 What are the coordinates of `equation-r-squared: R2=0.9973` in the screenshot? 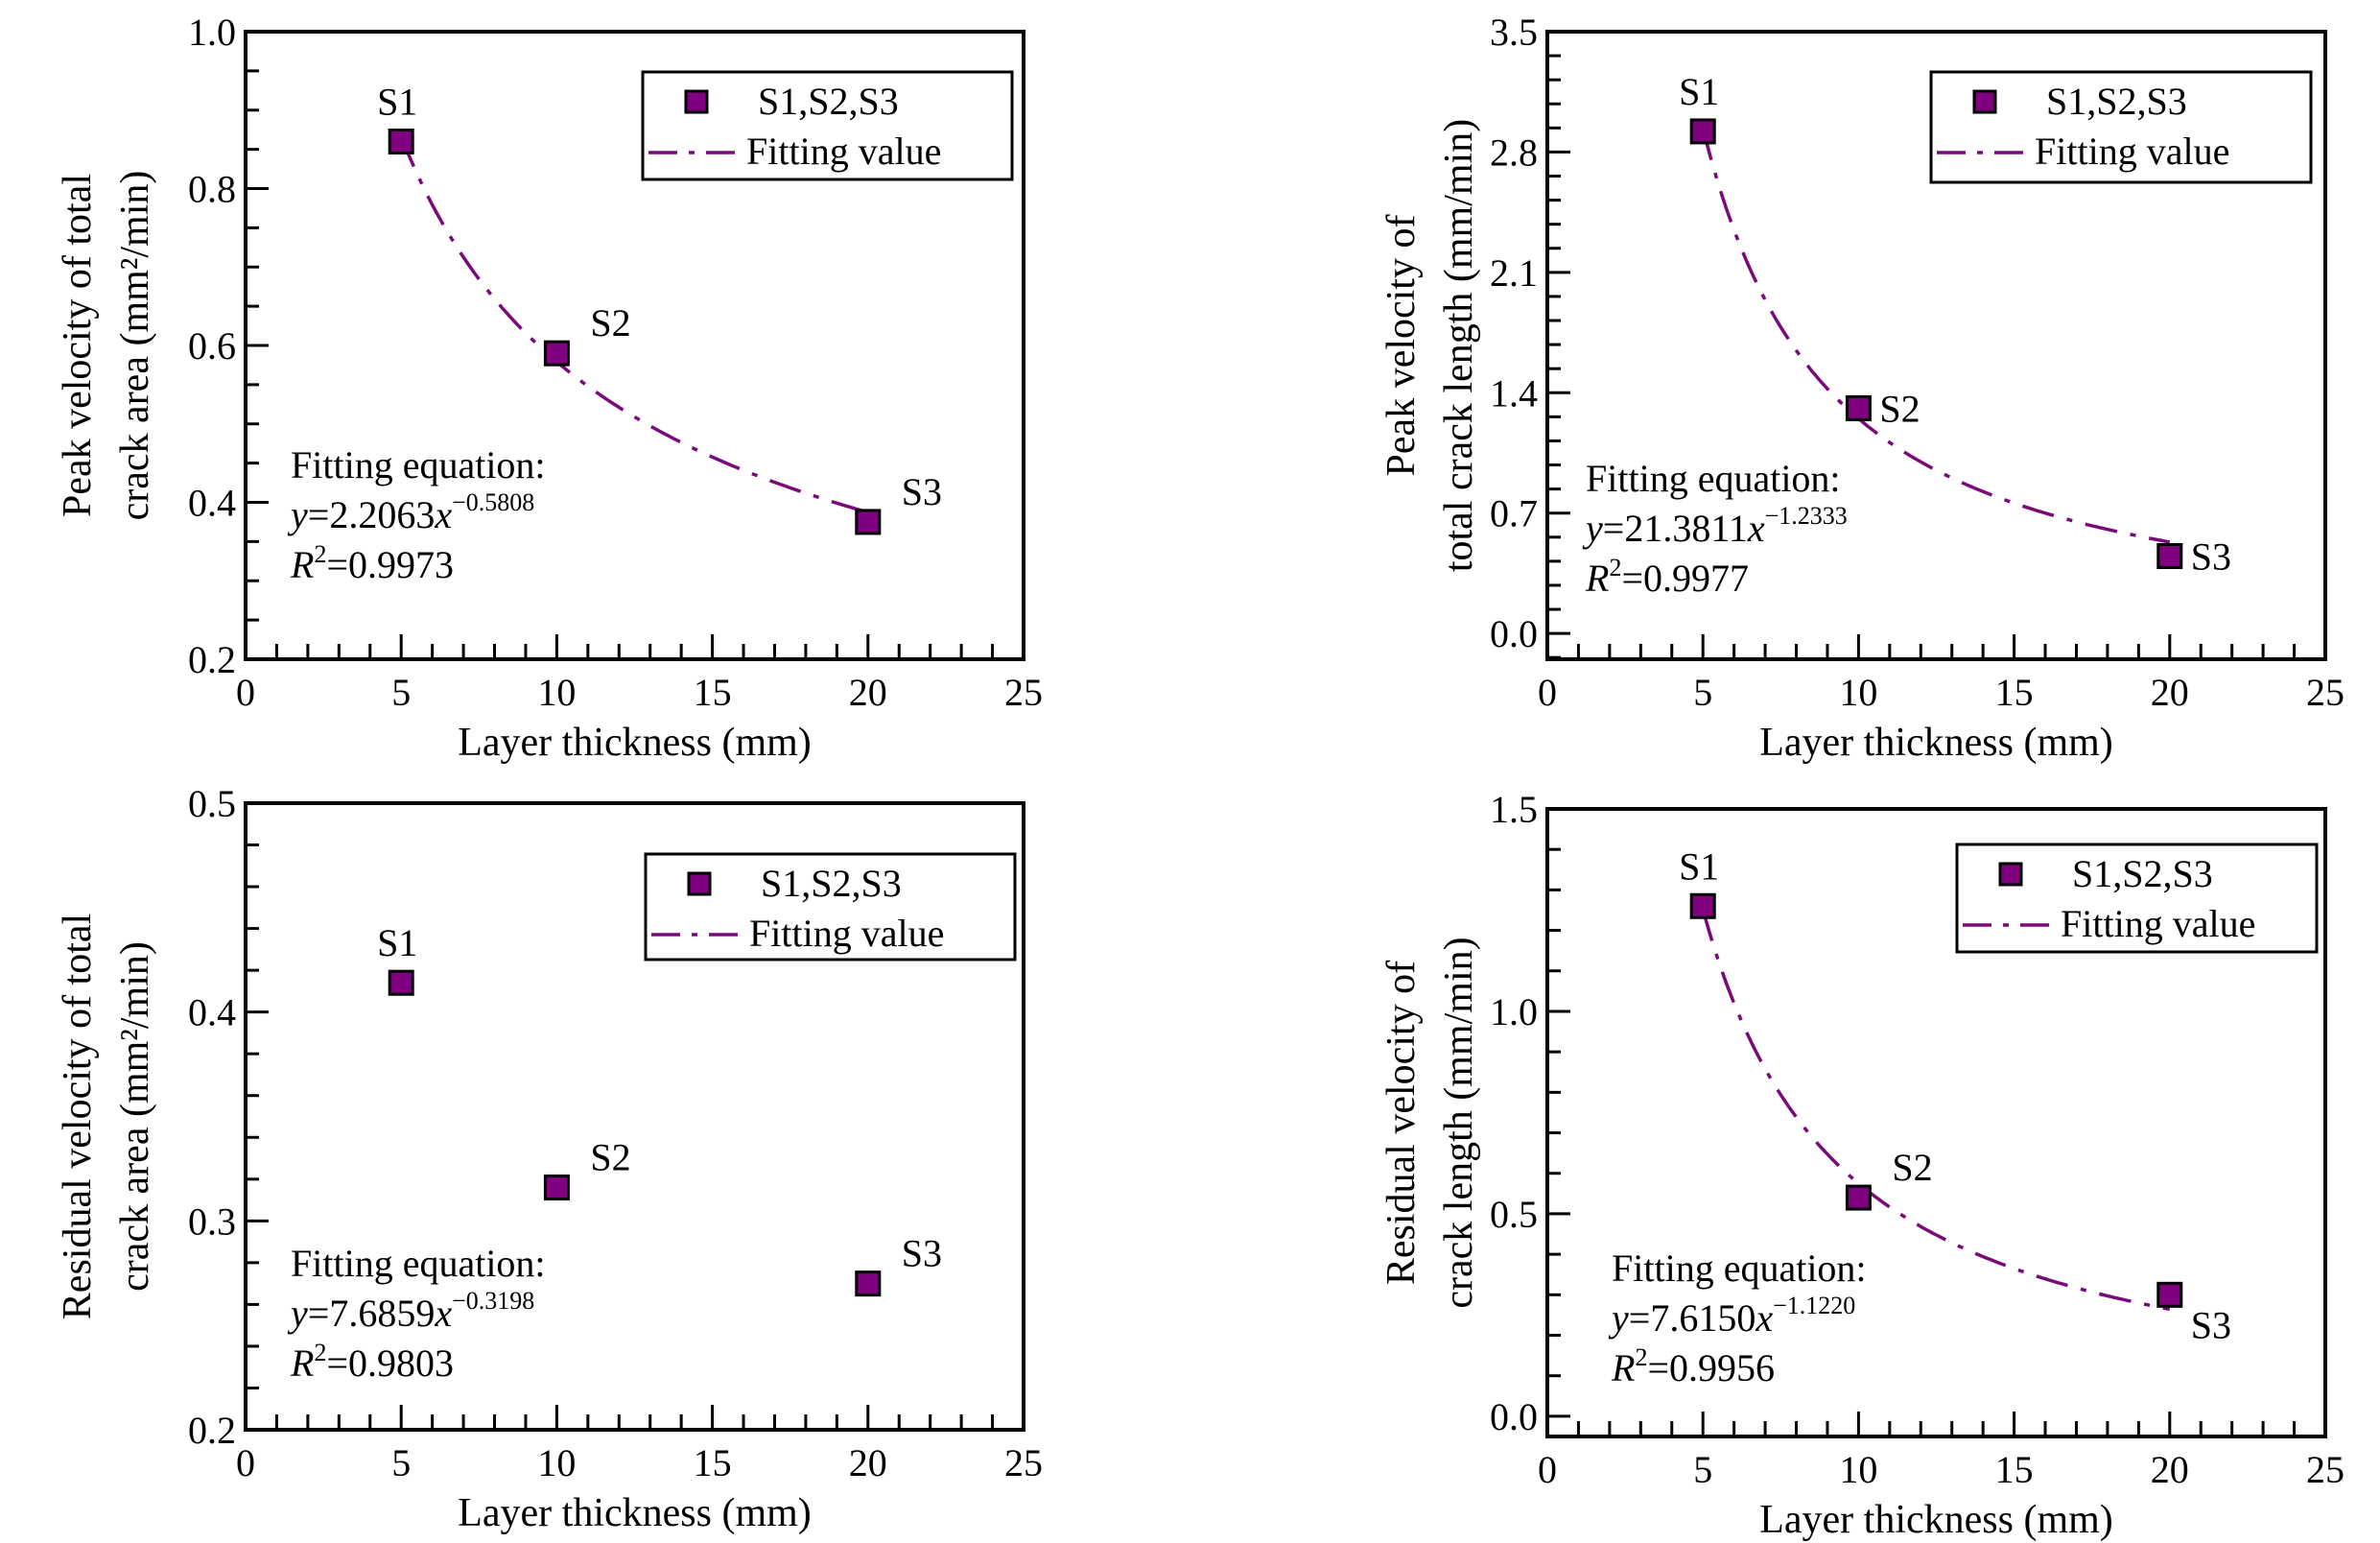 It's located at (372, 563).